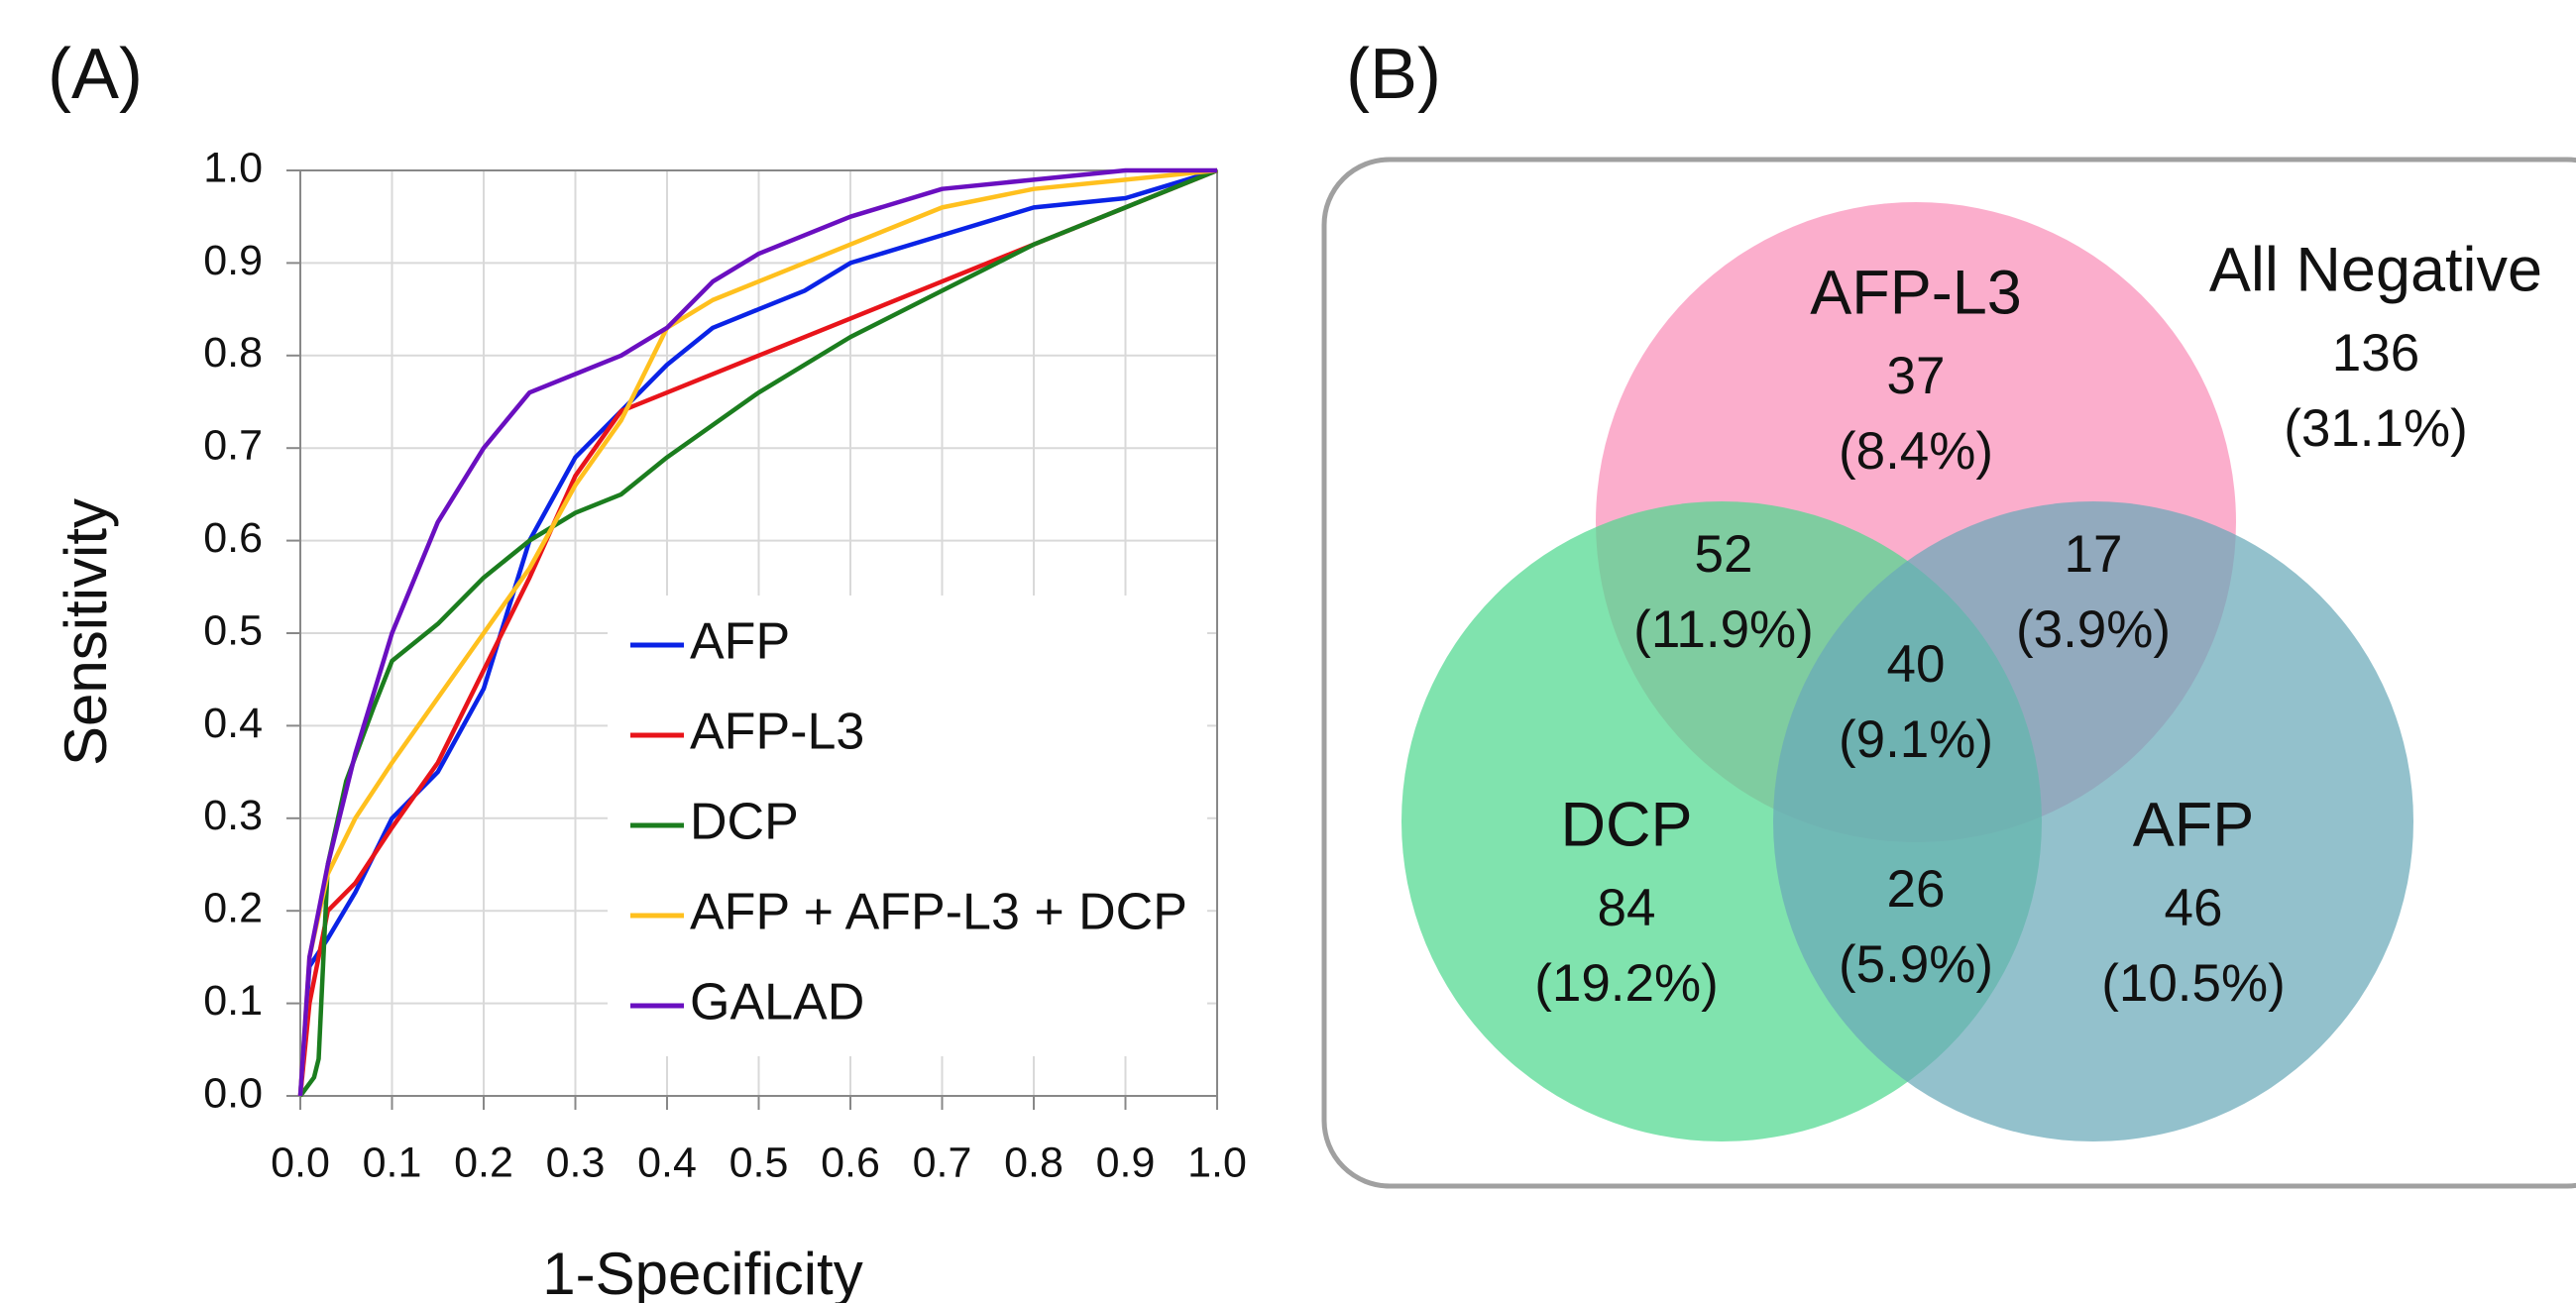  I want to click on legend-label: AFP + AFP-L3 + DCP, so click(938, 913).